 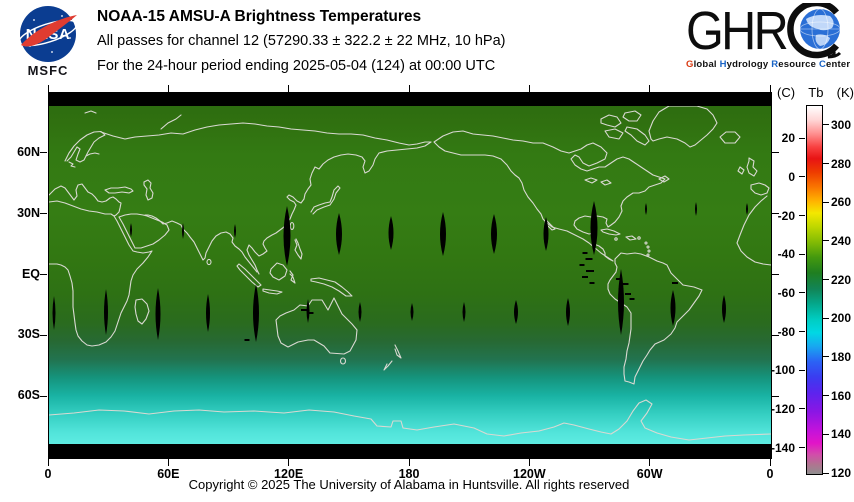 What do you see at coordinates (28, 334) in the screenshot?
I see `lat-label: 30S` at bounding box center [28, 334].